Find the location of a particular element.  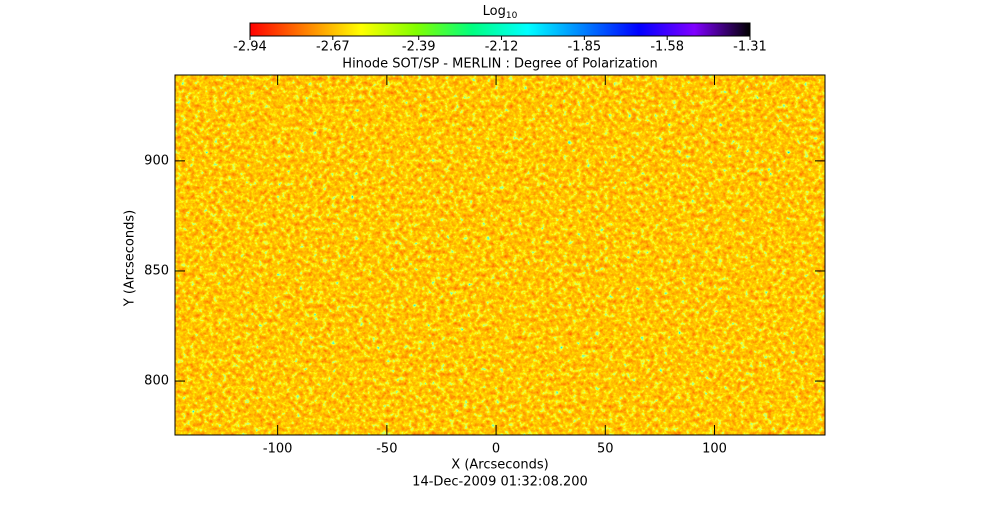

colorbar-tick-label: -1.31 is located at coordinates (750, 47).